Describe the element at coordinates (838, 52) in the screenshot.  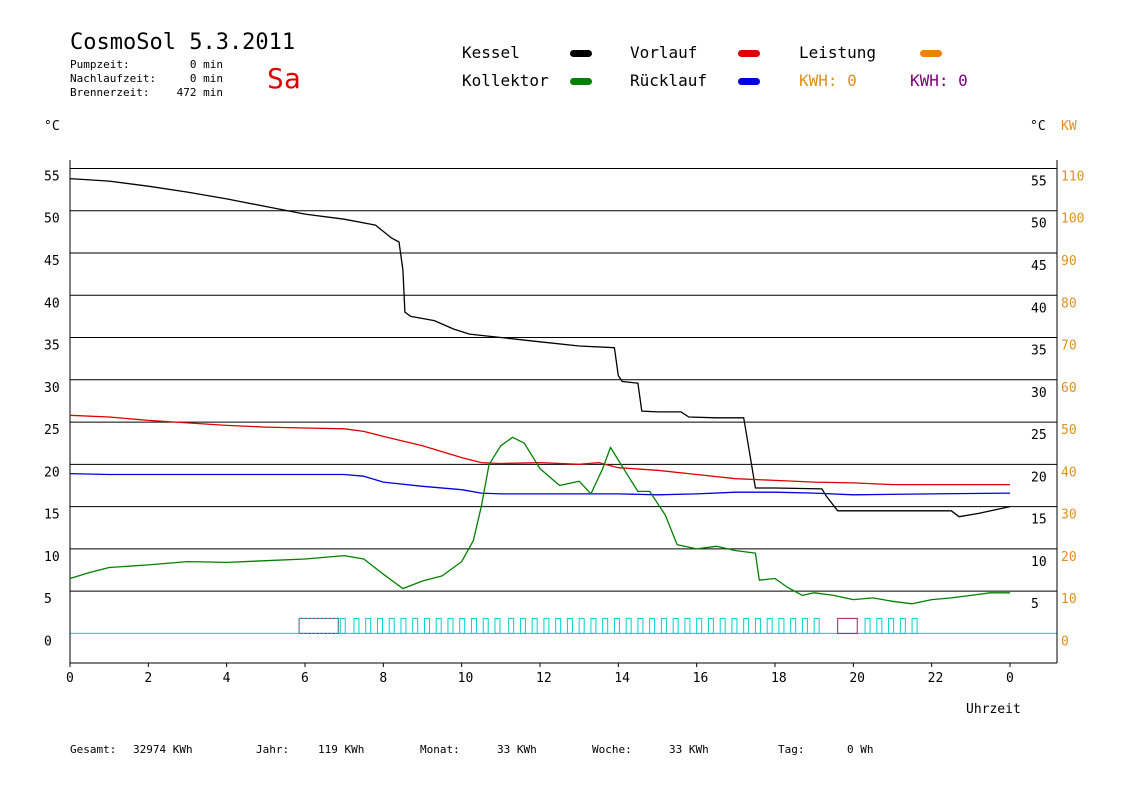
I see `legend-leistung-label: Leistung` at that location.